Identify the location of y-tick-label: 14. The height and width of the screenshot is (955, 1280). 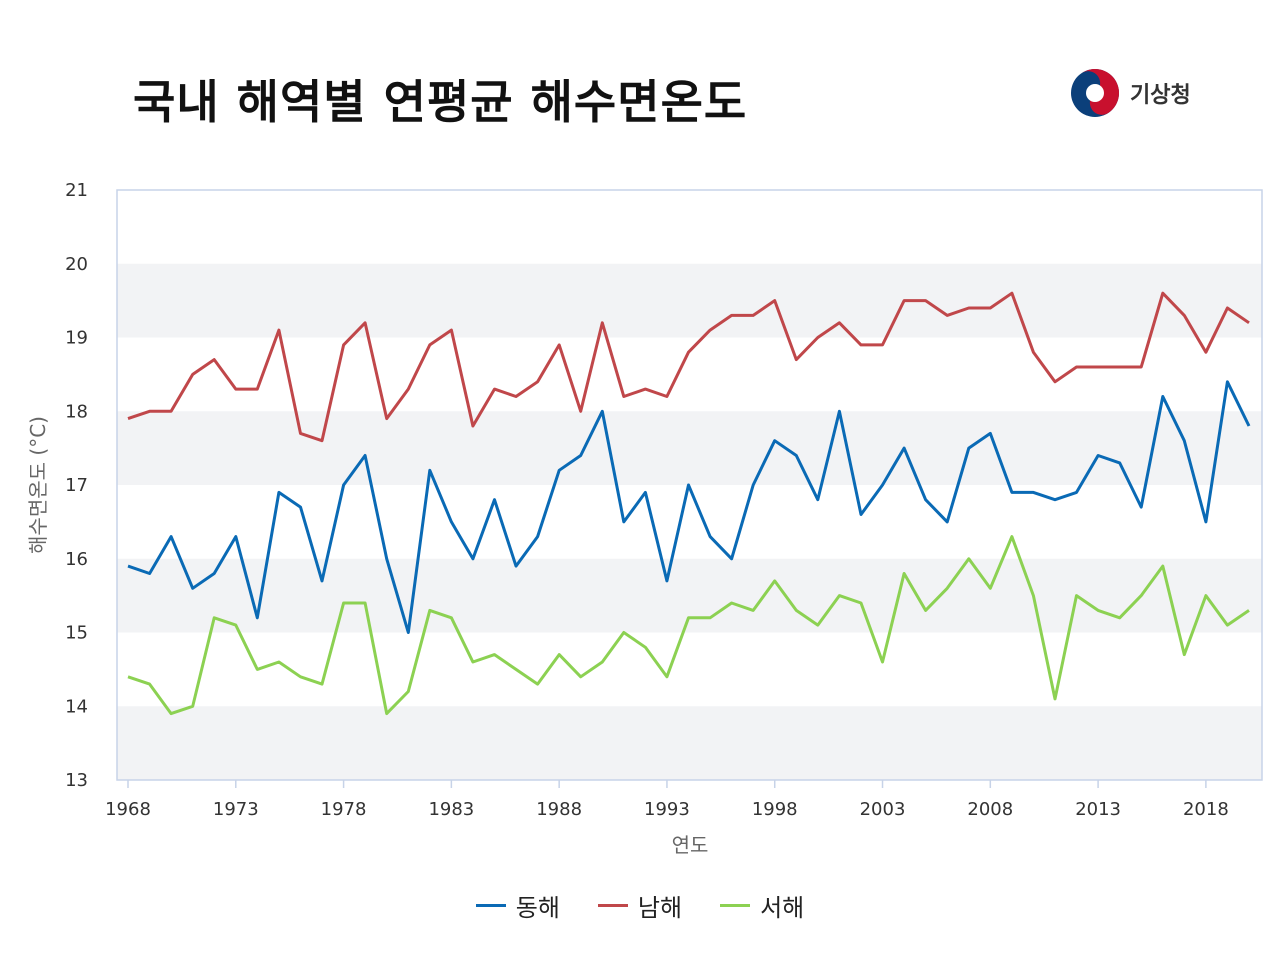
(76, 706).